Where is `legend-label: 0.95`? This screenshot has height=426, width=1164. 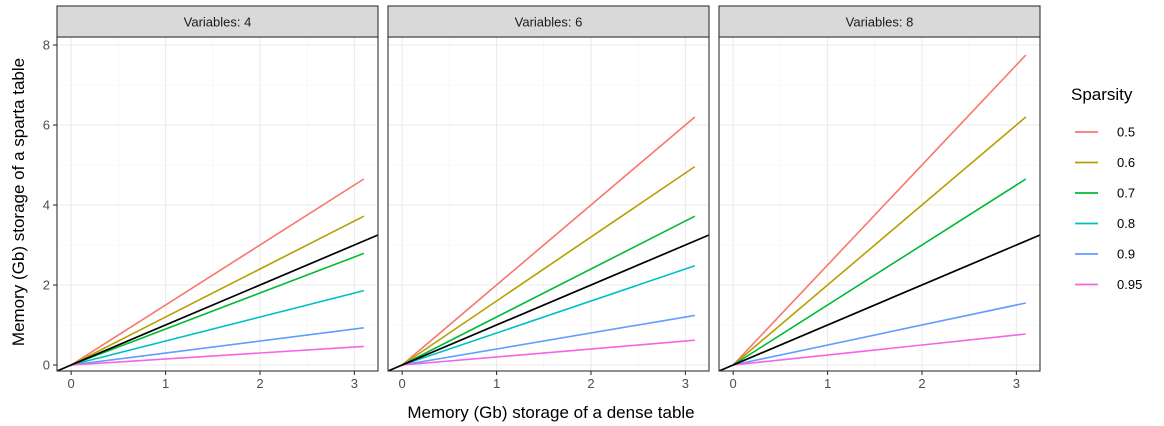 legend-label: 0.95 is located at coordinates (1129, 284).